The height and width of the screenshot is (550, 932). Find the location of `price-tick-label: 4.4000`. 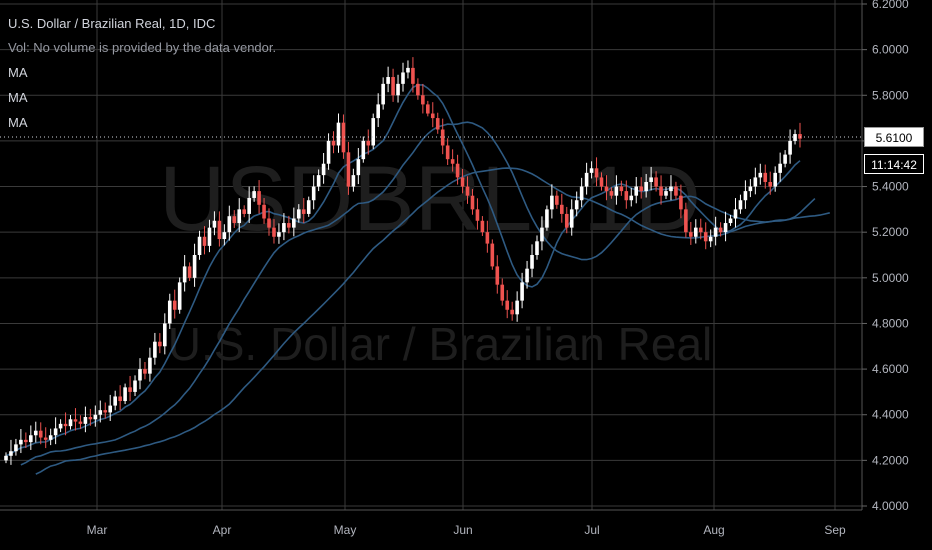

price-tick-label: 4.4000 is located at coordinates (890, 415).